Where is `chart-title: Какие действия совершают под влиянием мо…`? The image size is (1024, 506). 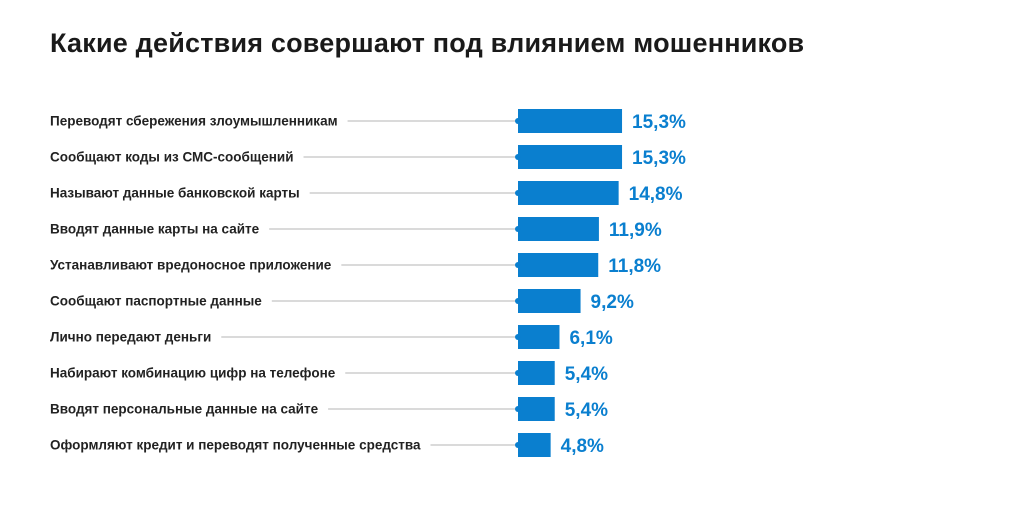
chart-title: Какие действия совершают под влиянием мо… is located at coordinates (427, 43).